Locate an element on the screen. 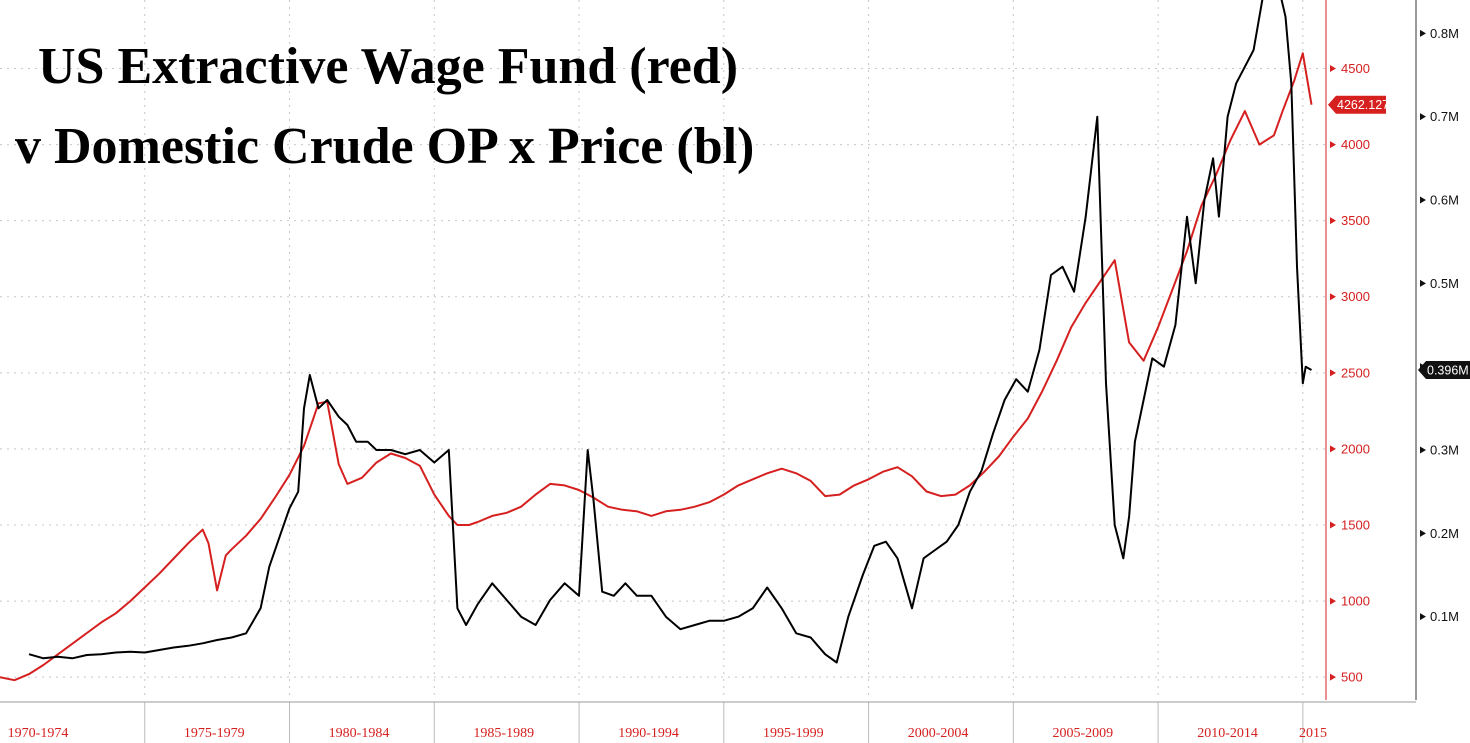 The width and height of the screenshot is (1470, 743). right-tick-label: 0.5M is located at coordinates (1444, 283).